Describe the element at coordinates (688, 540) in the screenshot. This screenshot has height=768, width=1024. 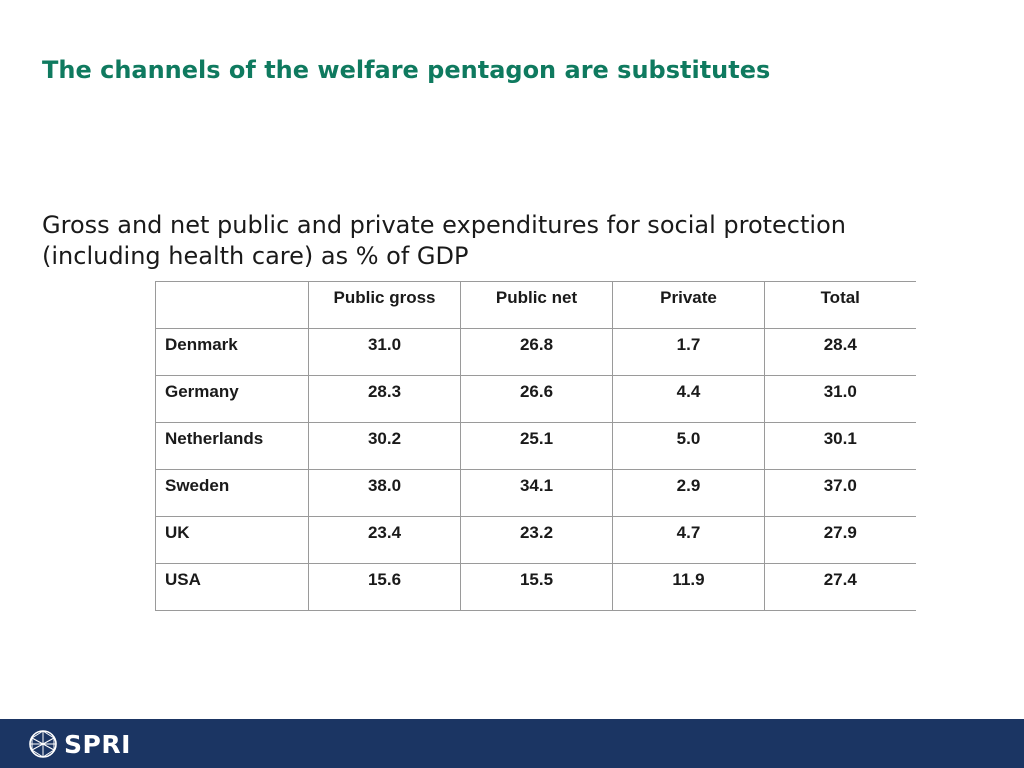
I see `private-cell: 4.7` at that location.